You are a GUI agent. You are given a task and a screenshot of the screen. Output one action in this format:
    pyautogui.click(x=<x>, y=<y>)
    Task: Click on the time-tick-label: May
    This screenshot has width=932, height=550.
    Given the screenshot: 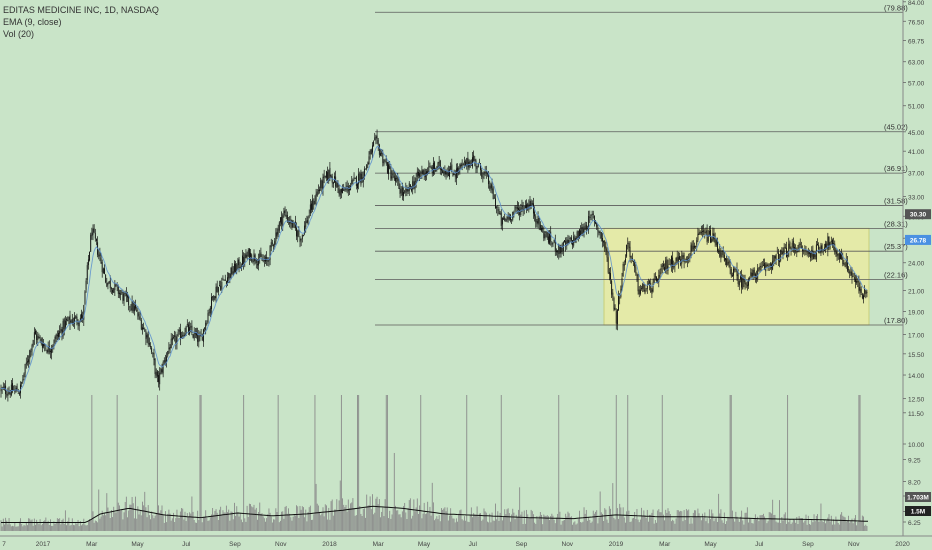 What is the action you would take?
    pyautogui.click(x=424, y=544)
    